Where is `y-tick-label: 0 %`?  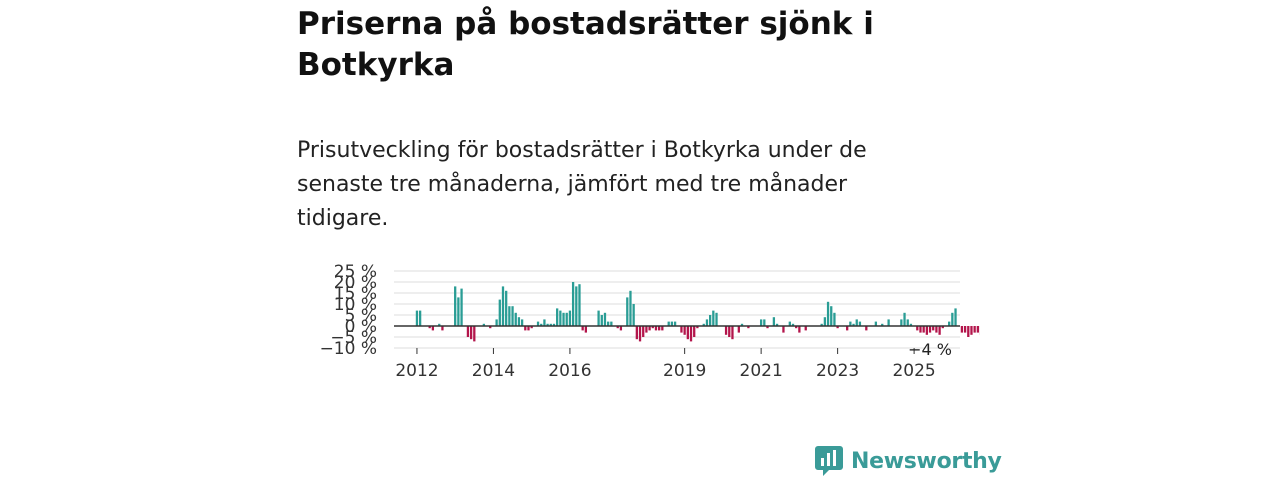
y-tick-label: 0 % is located at coordinates (361, 327).